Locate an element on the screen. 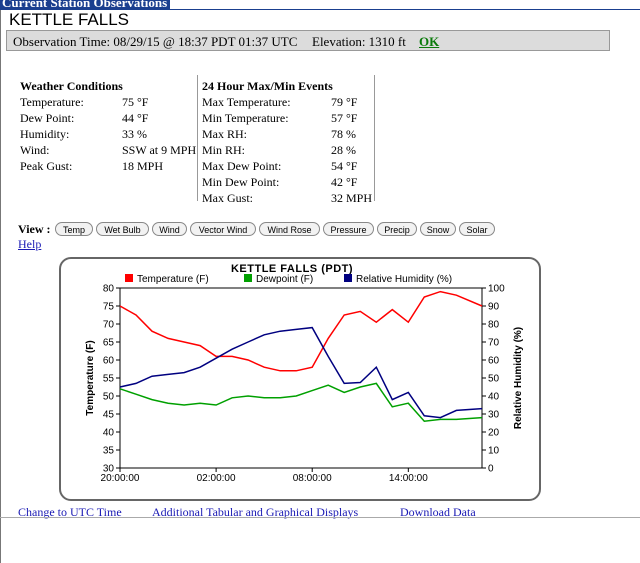  x-tick-label: 20:00:00 is located at coordinates (120, 478).